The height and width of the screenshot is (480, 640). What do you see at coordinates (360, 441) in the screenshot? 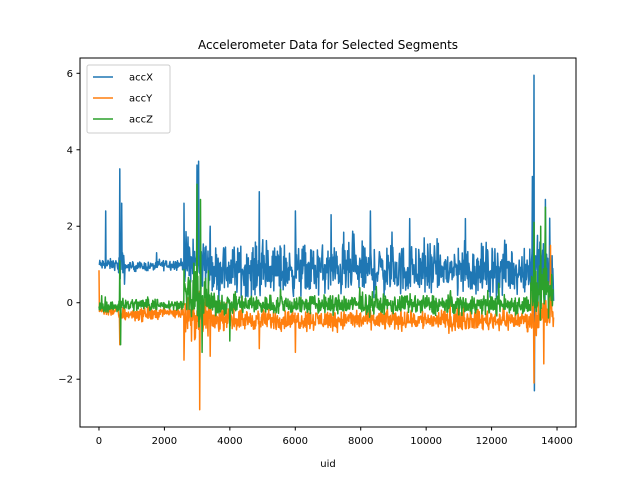
I see `x-tick-label: 8000` at bounding box center [360, 441].